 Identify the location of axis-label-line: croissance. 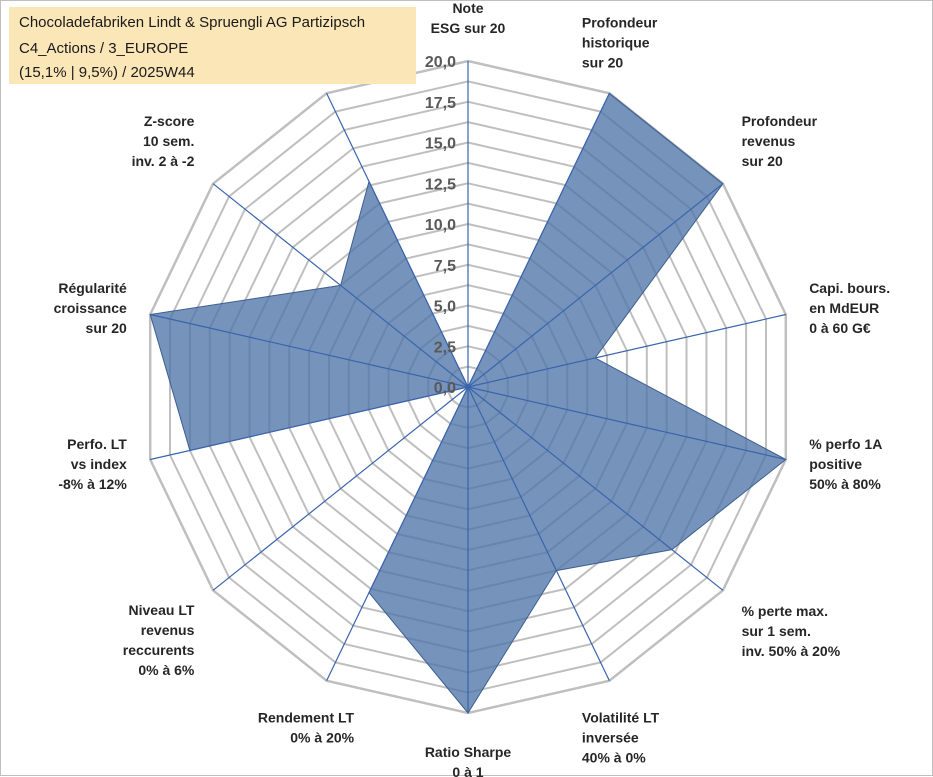
(90, 308).